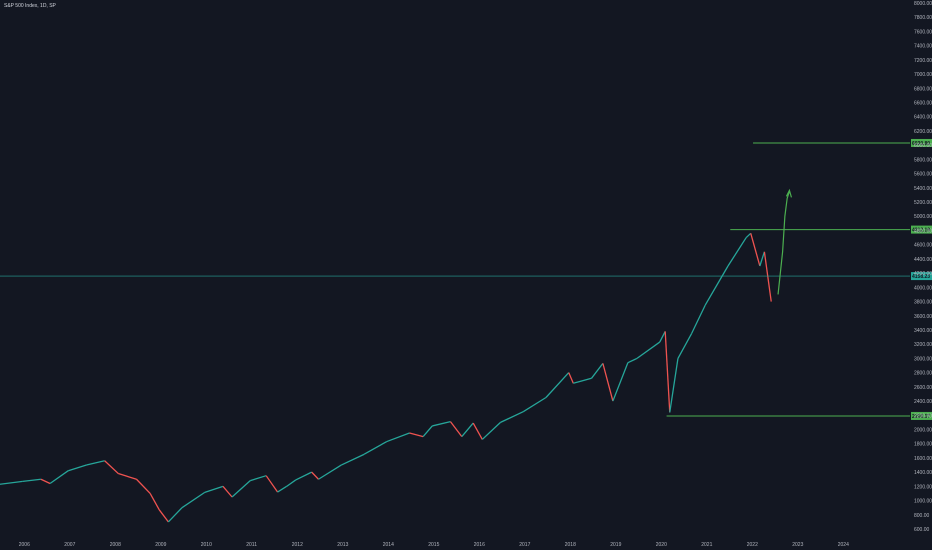 The height and width of the screenshot is (550, 932). I want to click on y-tick-label: 3400.00, so click(923, 331).